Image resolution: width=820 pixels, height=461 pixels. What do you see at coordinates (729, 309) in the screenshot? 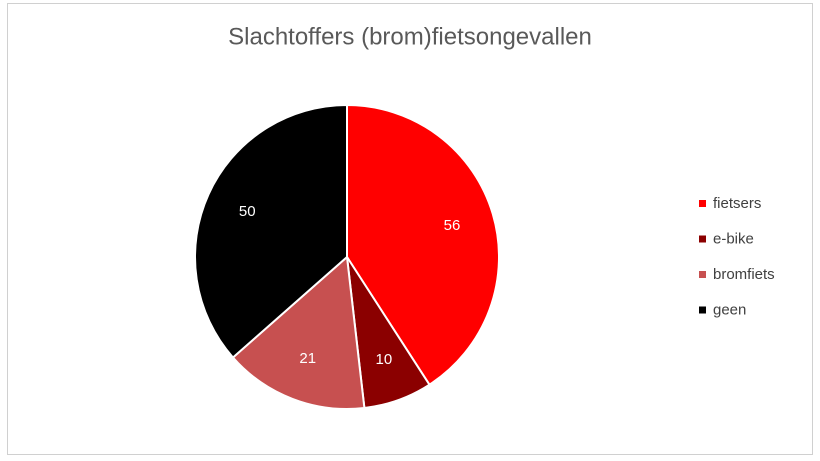
I see `legend-label: geen` at bounding box center [729, 309].